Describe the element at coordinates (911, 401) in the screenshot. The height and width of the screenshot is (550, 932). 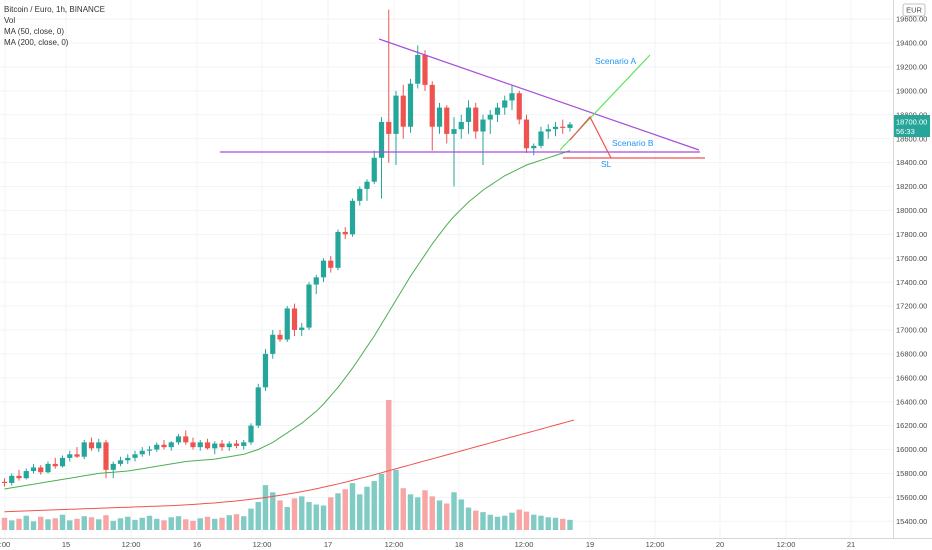
I see `y-tick-label: 16400.00` at that location.